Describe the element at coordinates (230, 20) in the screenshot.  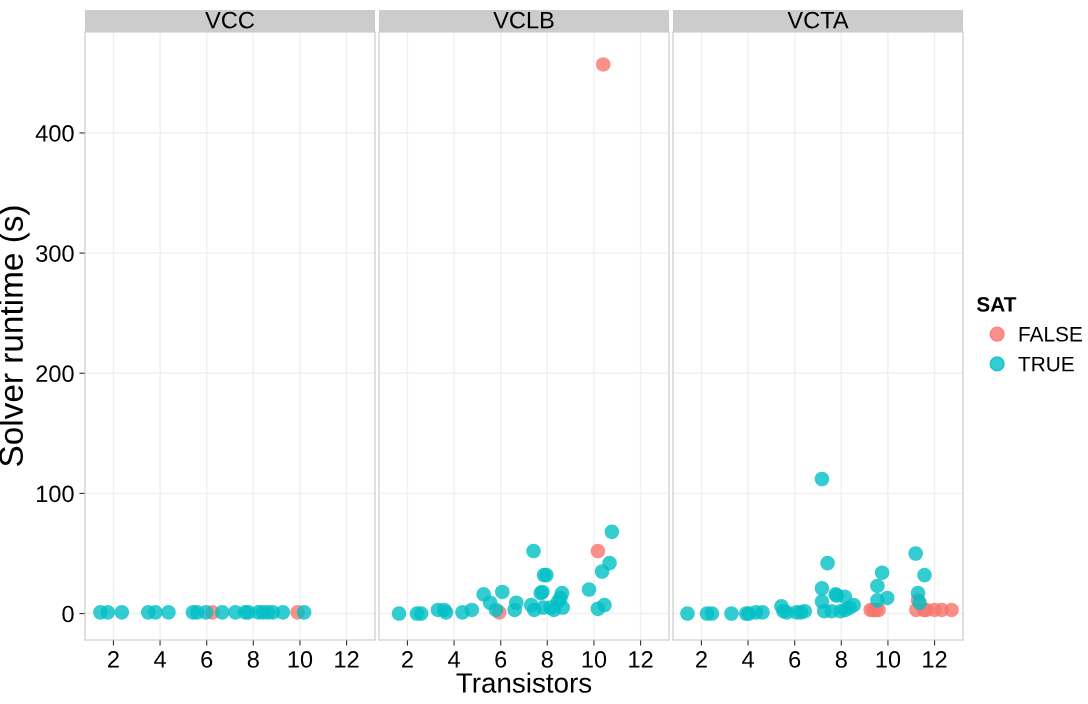
I see `chart-title: VCC` at that location.